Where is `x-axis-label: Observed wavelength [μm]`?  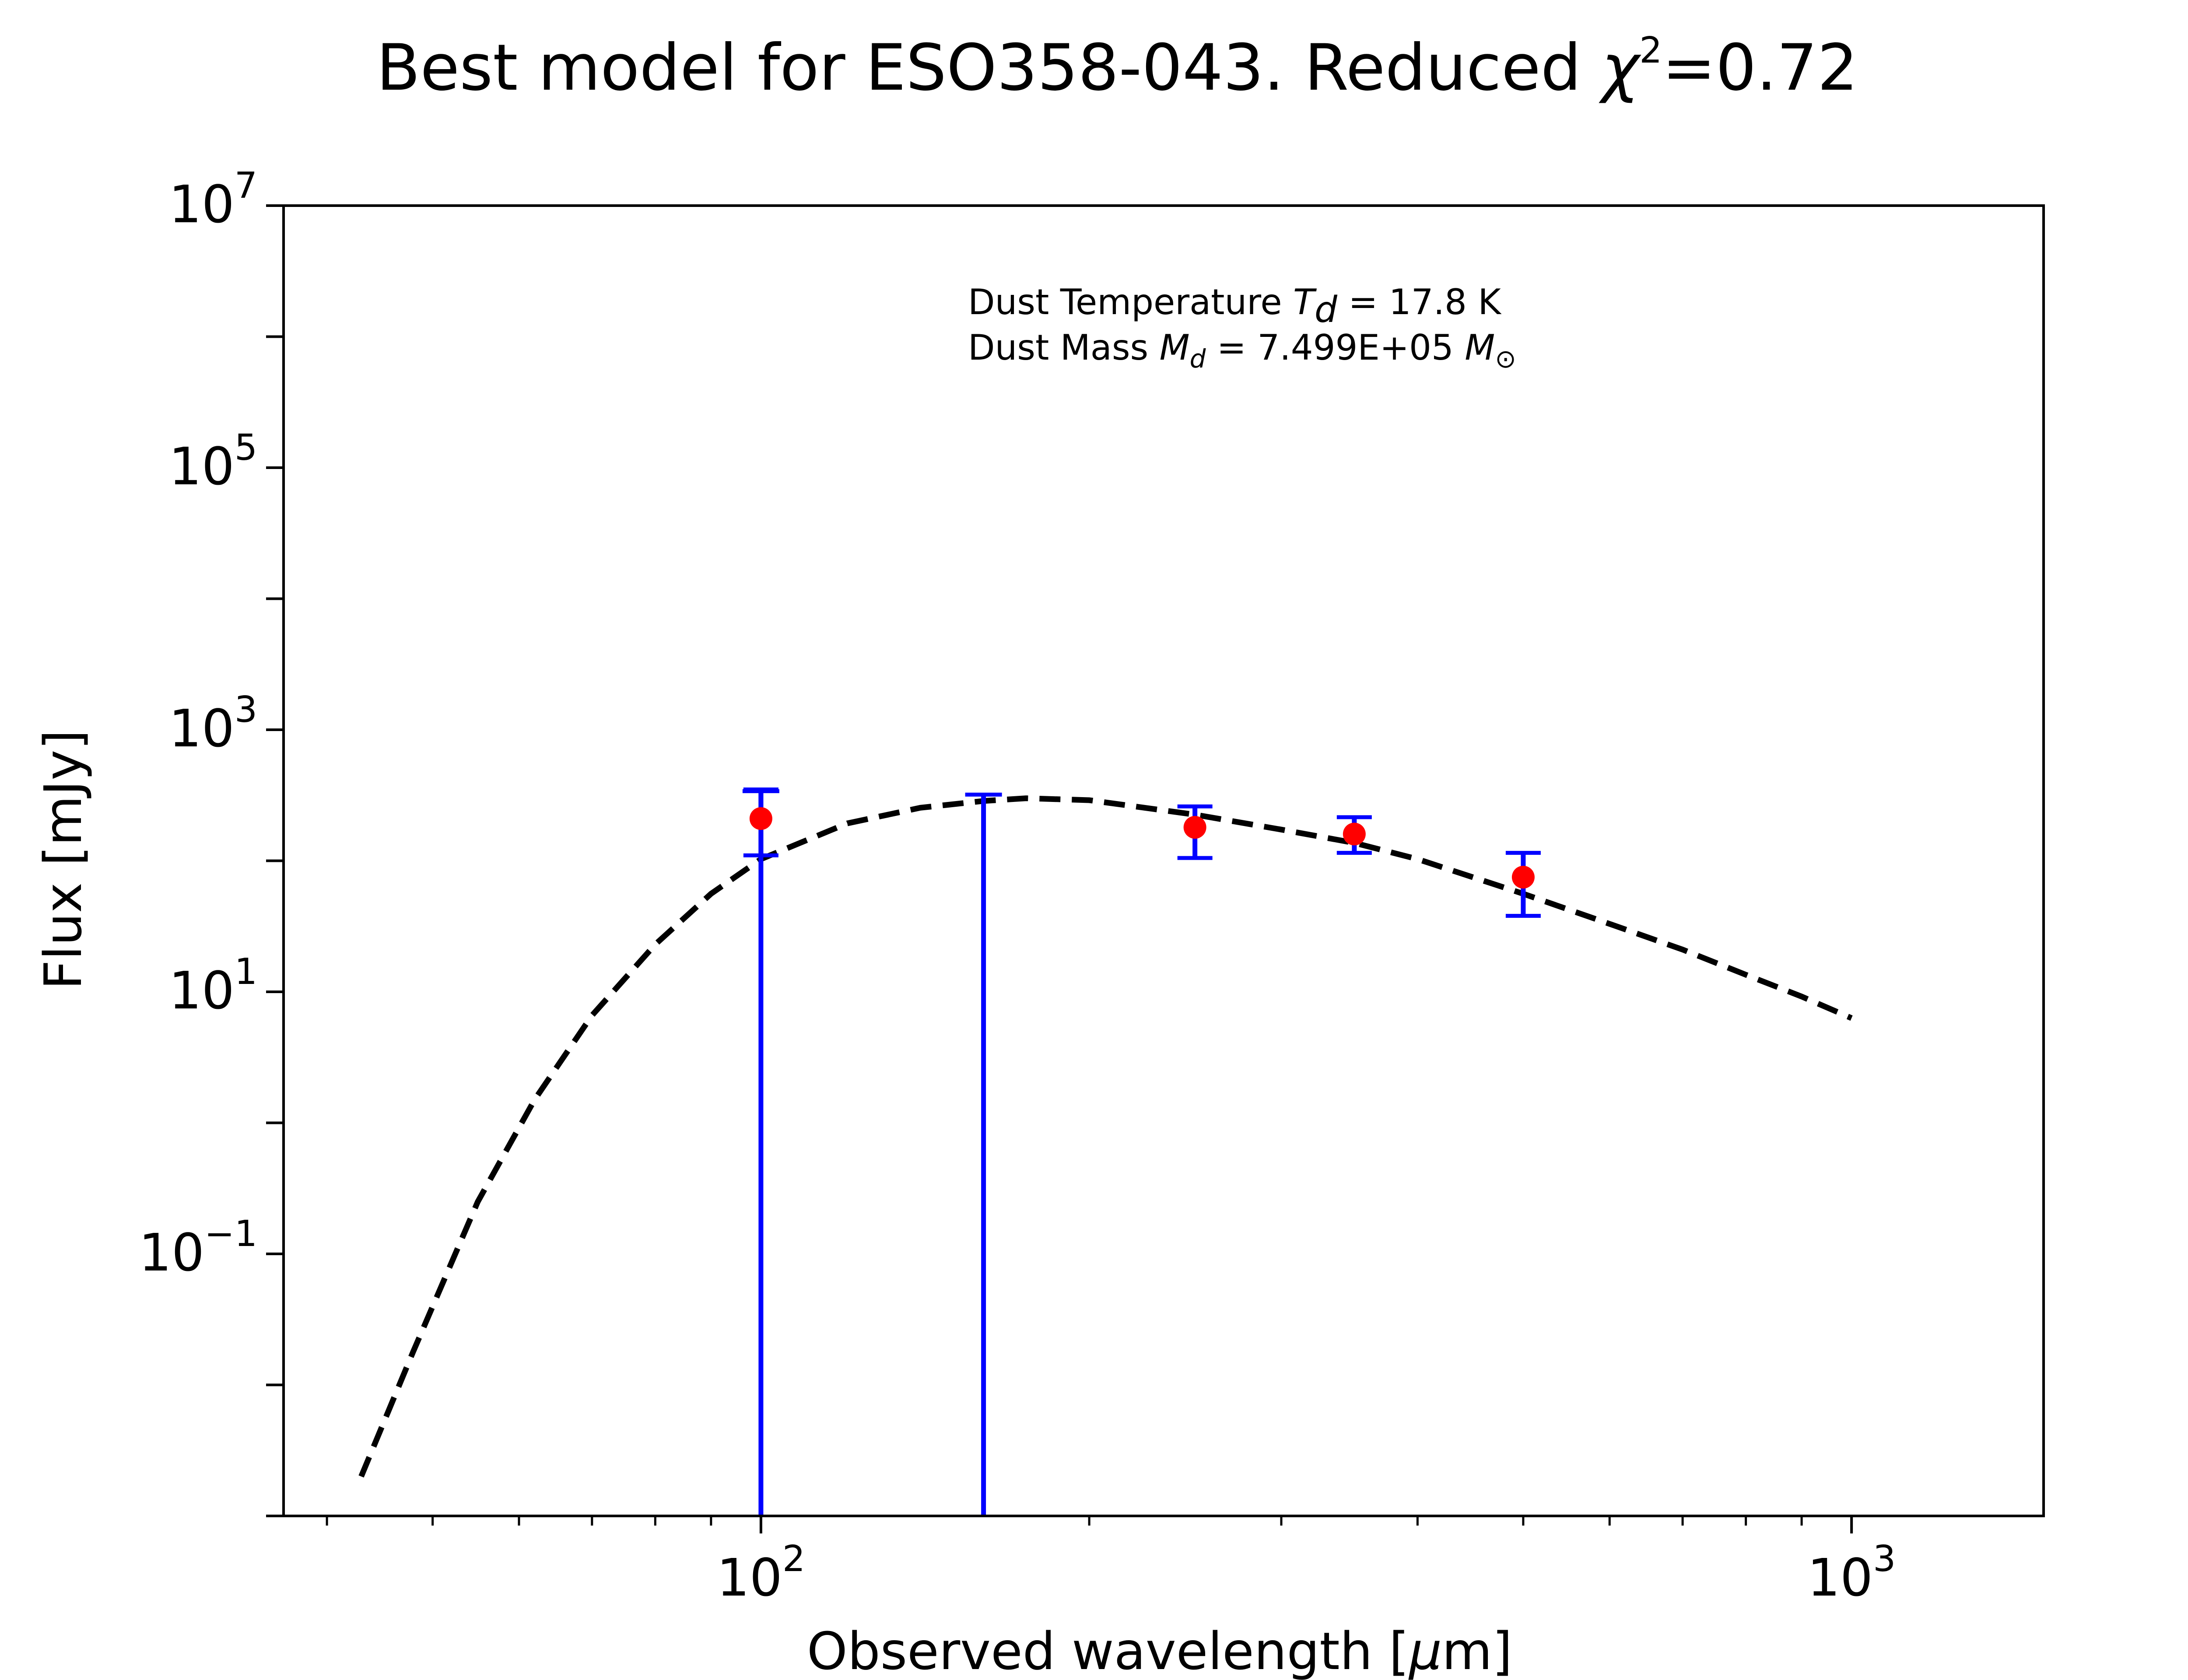
x-axis-label: Observed wavelength [μm] is located at coordinates (1159, 1650).